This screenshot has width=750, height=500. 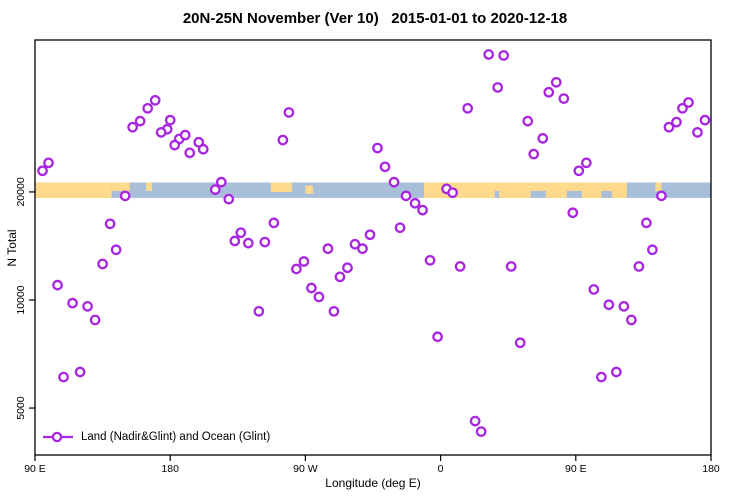 I want to click on y-axis-label: N Total, so click(x=12, y=248).